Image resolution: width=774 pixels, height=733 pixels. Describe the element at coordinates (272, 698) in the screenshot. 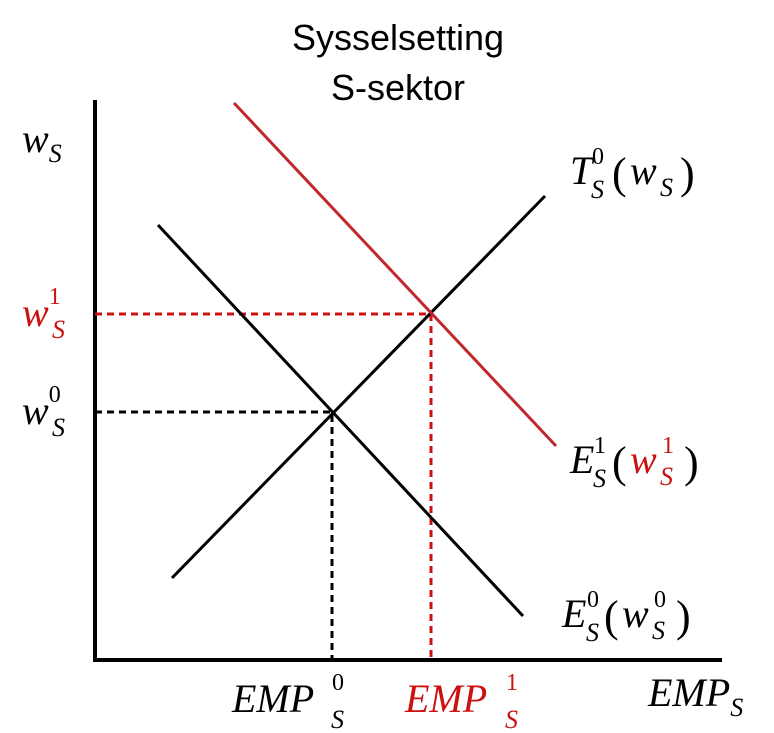

I see `x-tick-emp0: EMP` at that location.